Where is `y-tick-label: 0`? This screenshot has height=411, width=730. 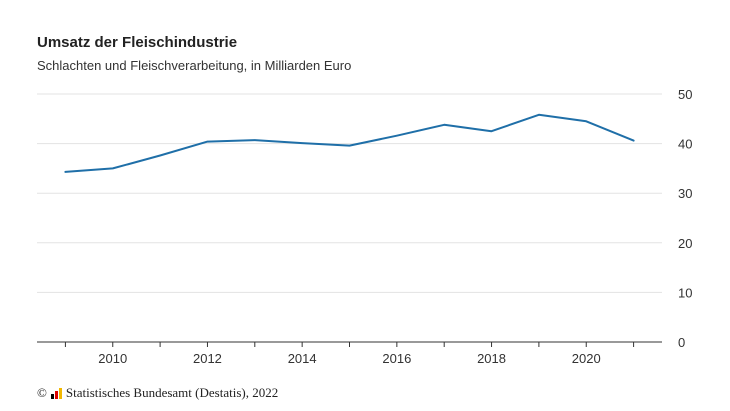
y-tick-label: 0 is located at coordinates (681, 342).